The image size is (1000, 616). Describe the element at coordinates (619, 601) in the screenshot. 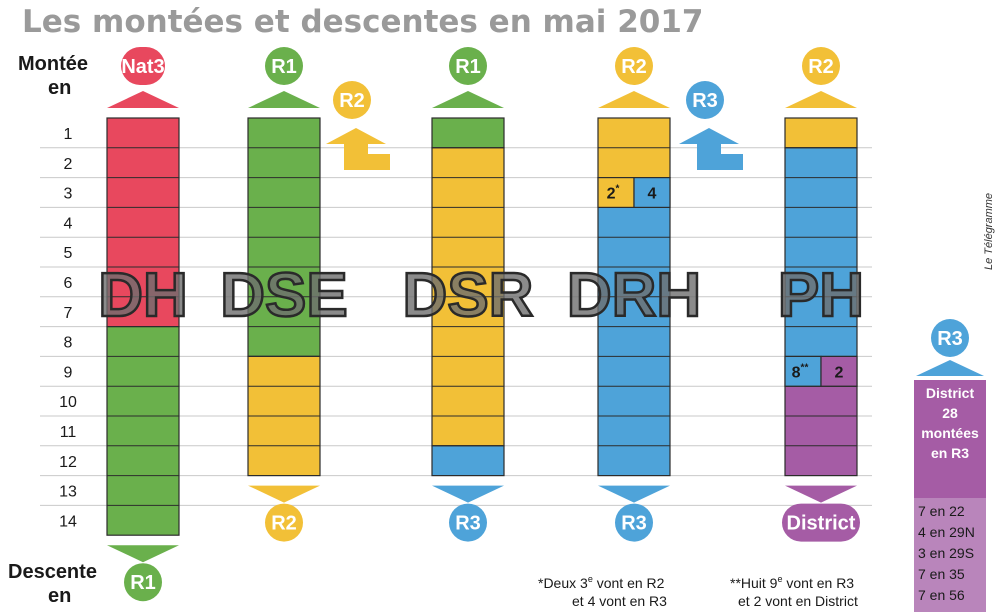

I see `footnote-1-line-2: et 4 vont en R3` at that location.